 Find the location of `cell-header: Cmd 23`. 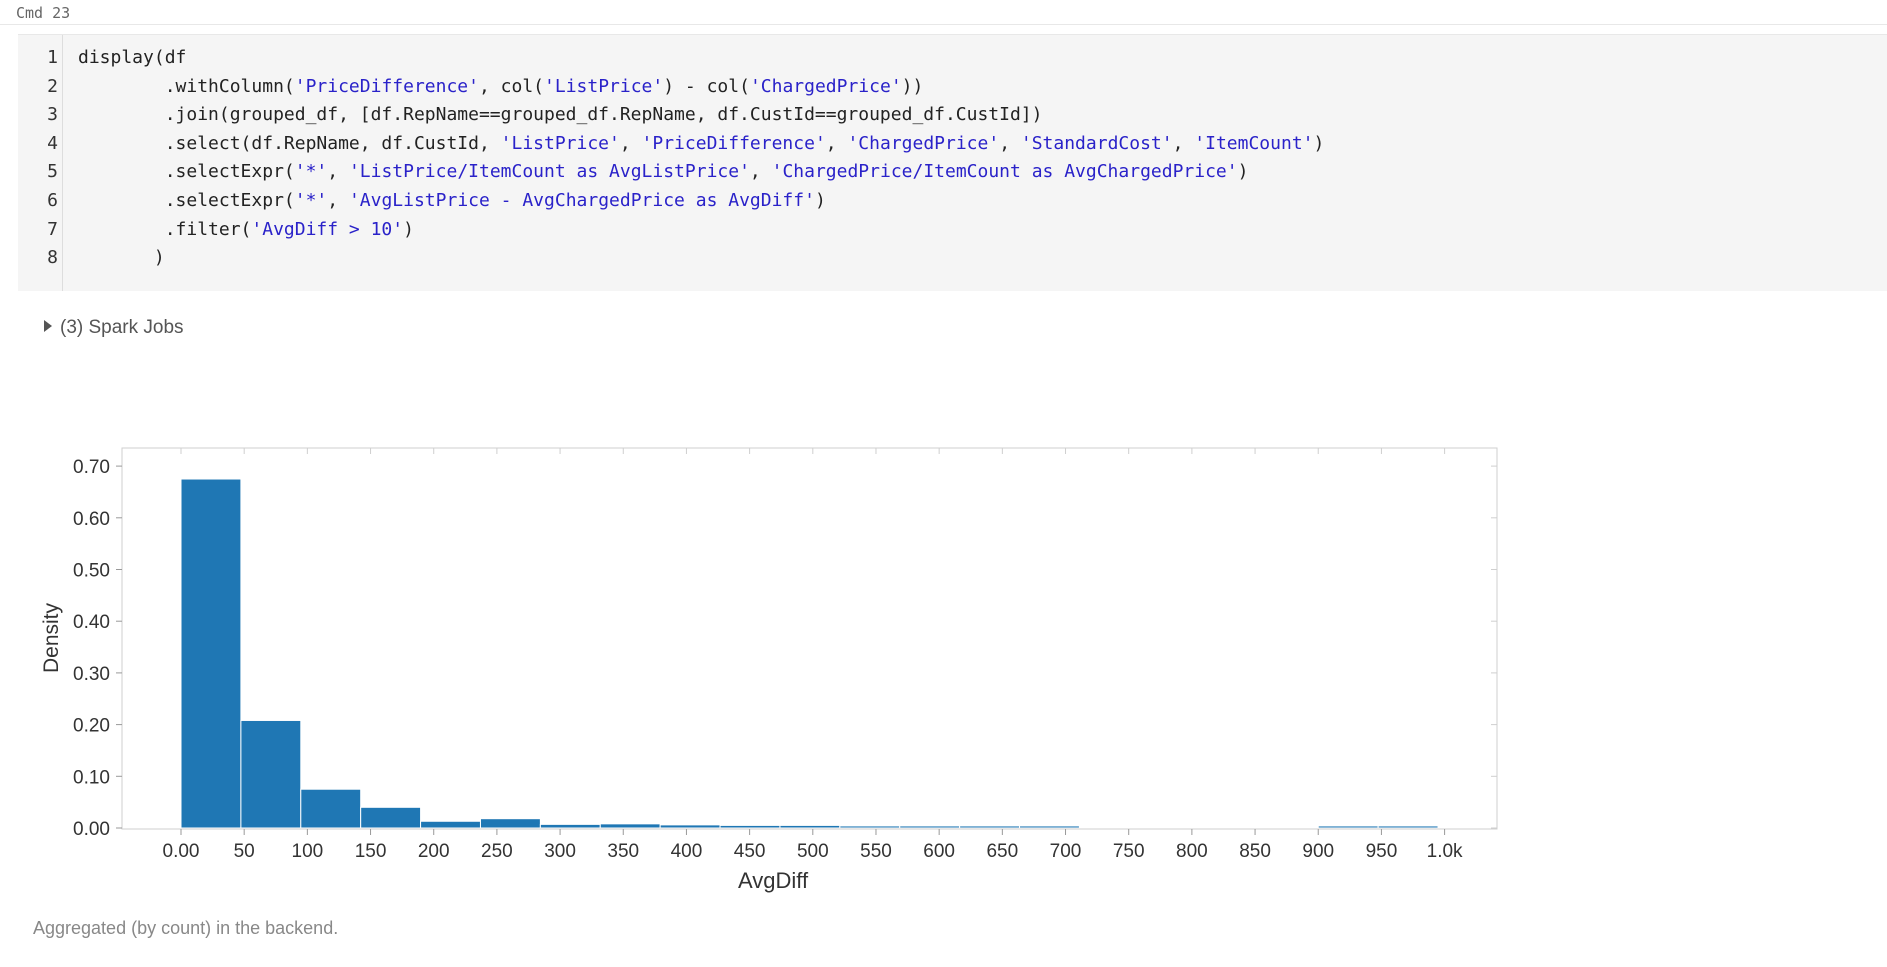

cell-header: Cmd 23 is located at coordinates (943, 12).